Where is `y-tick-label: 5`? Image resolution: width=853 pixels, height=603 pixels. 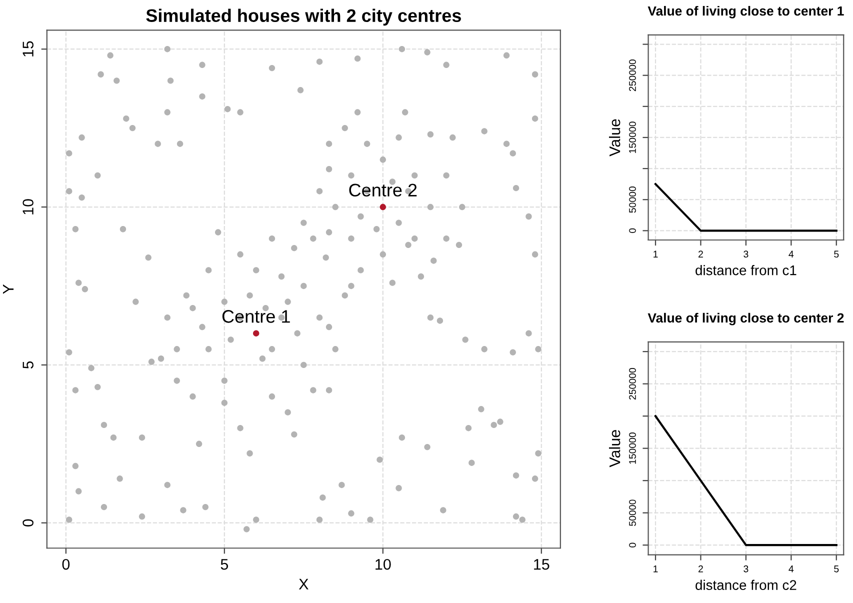
y-tick-label: 5 is located at coordinates (28, 365).